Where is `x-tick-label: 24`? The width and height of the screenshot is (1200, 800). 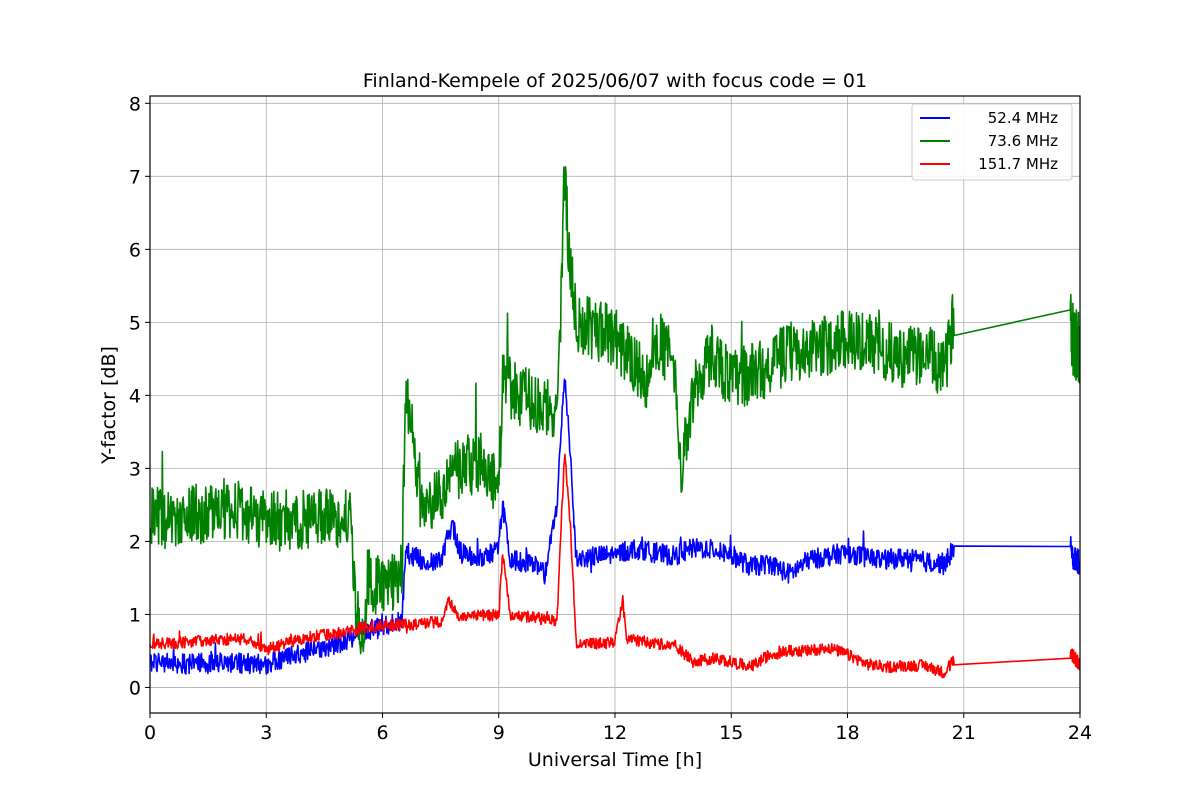 x-tick-label: 24 is located at coordinates (1080, 733).